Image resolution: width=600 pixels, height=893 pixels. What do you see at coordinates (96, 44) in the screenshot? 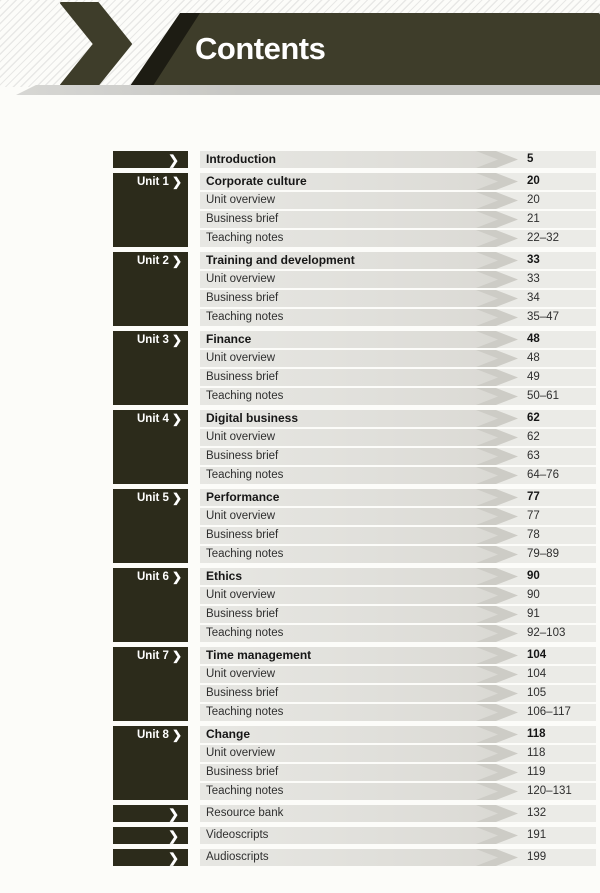
I see `chevron-logo-icon` at bounding box center [96, 44].